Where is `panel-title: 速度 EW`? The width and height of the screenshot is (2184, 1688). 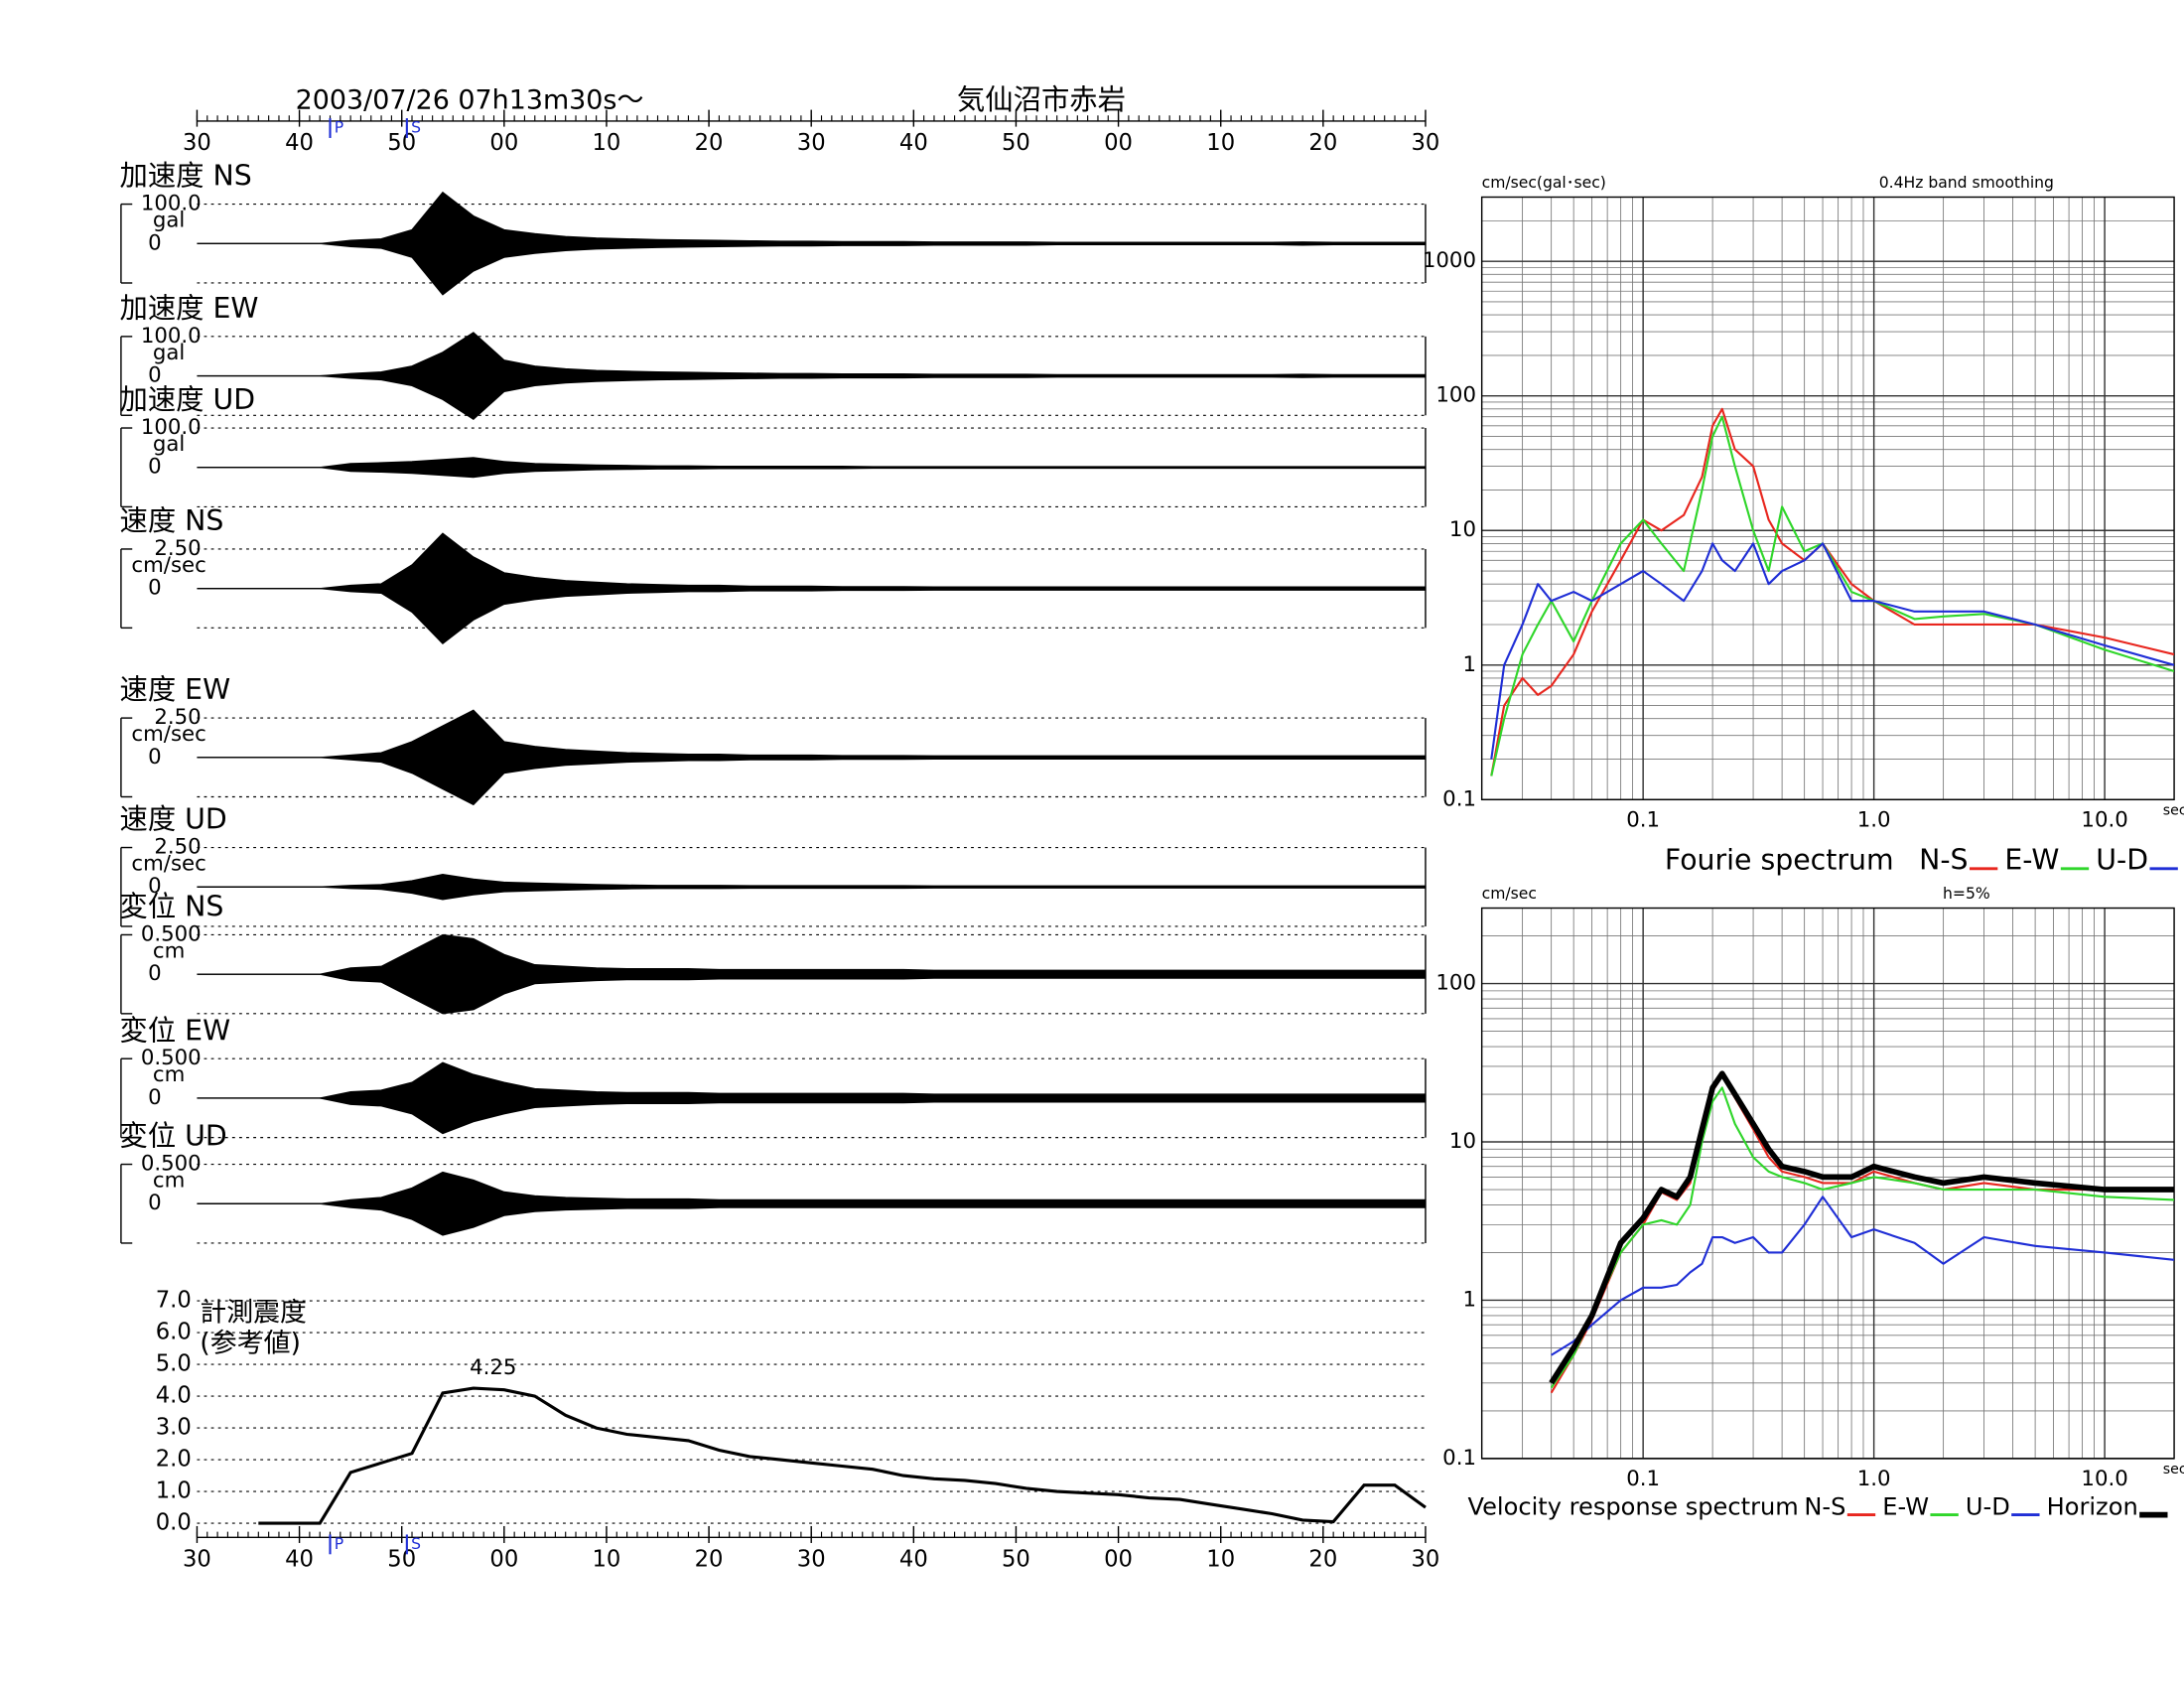
panel-title: 速度 EW is located at coordinates (174, 689).